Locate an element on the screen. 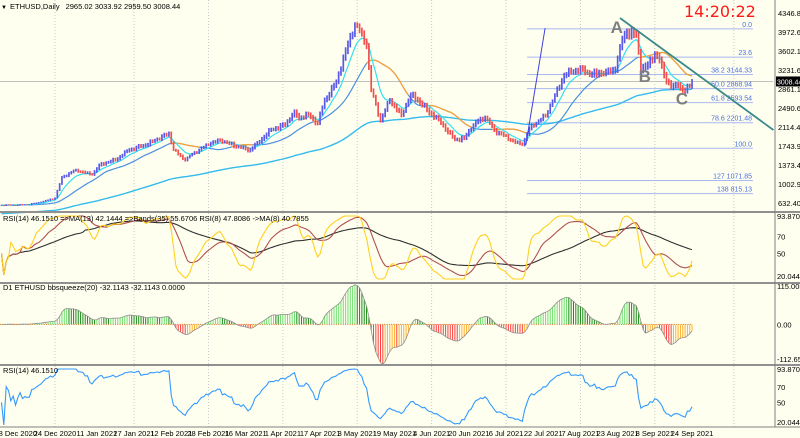  price-axis-label: 2114.40 is located at coordinates (789, 127).